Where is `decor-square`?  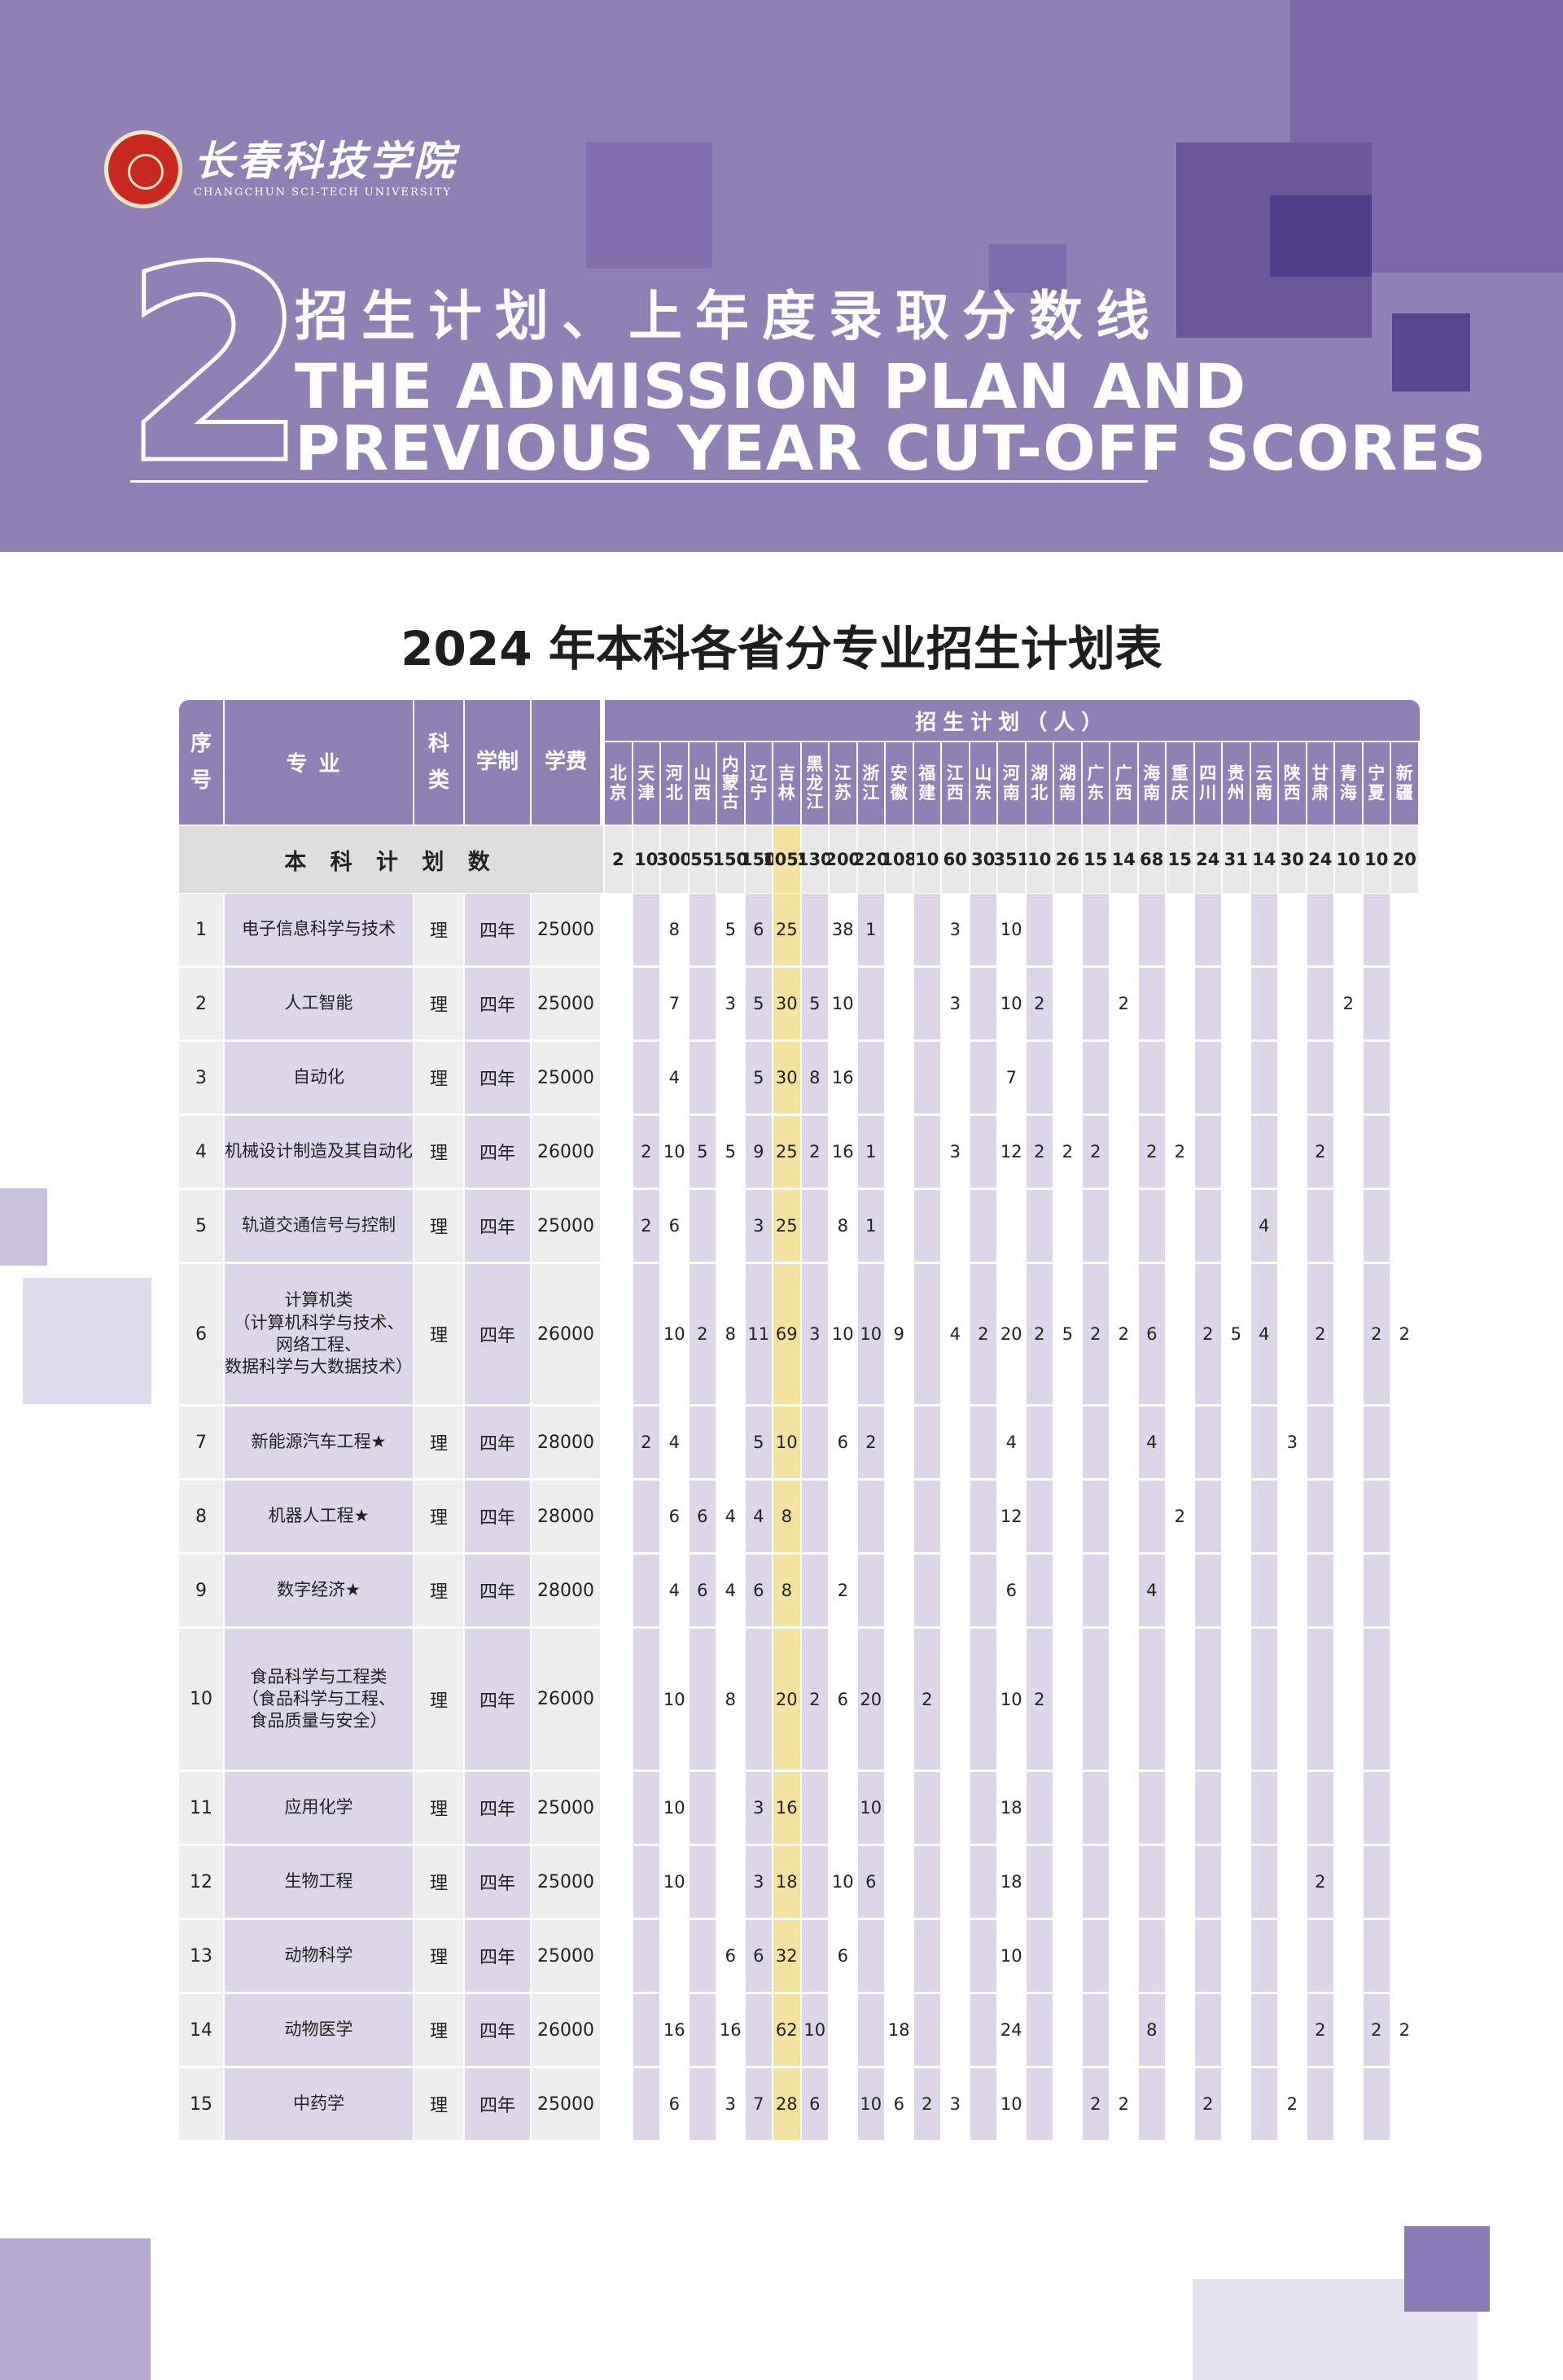 decor-square is located at coordinates (1027, 268).